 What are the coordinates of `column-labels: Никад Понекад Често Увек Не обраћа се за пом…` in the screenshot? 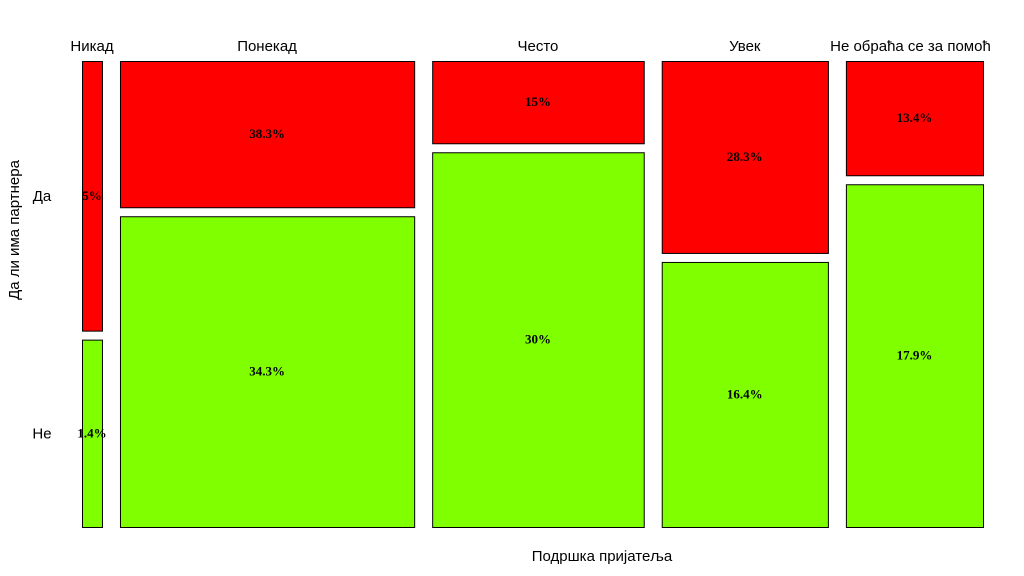 It's located at (530, 46).